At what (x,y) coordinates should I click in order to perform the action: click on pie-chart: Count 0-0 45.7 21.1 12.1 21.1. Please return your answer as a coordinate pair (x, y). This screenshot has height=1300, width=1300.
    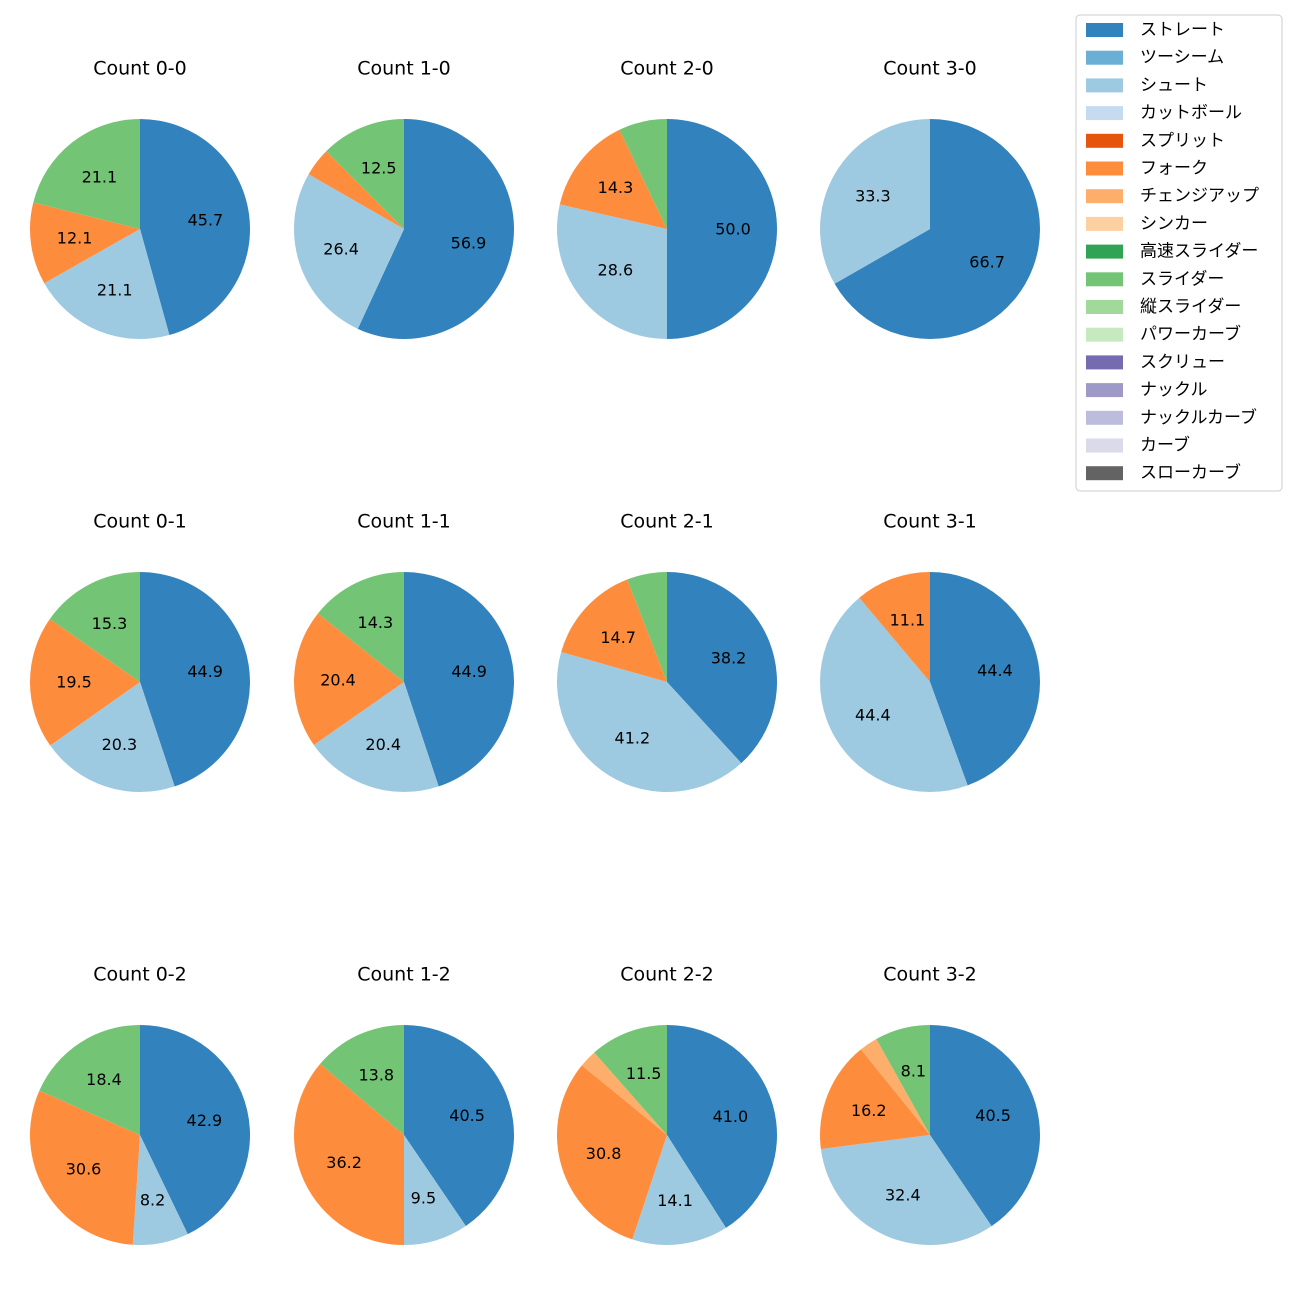
    Looking at the image, I should click on (140, 199).